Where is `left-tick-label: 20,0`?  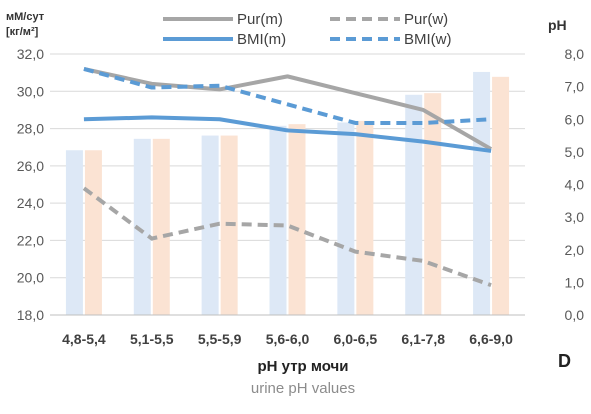 left-tick-label: 20,0 is located at coordinates (30, 278).